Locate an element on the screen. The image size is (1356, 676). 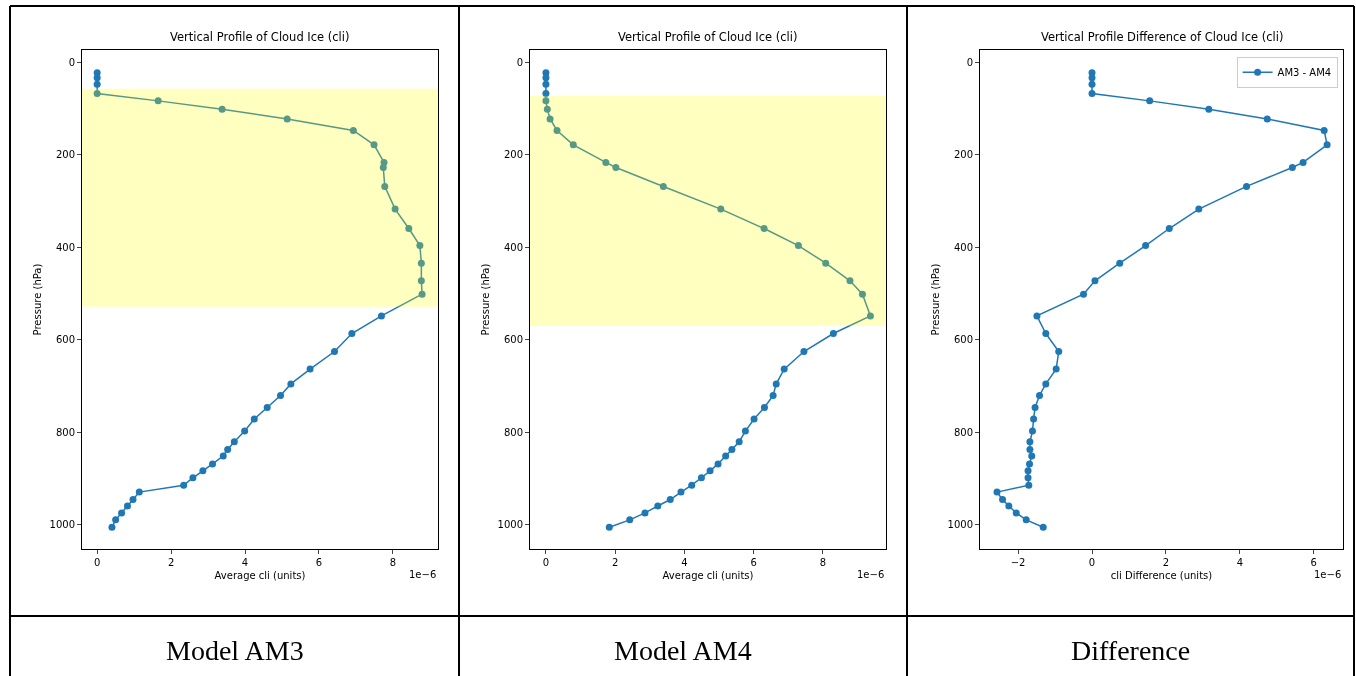
chart-title: Vertical Profile Difference of Cloud Ice (cli) is located at coordinates (1162, 37).